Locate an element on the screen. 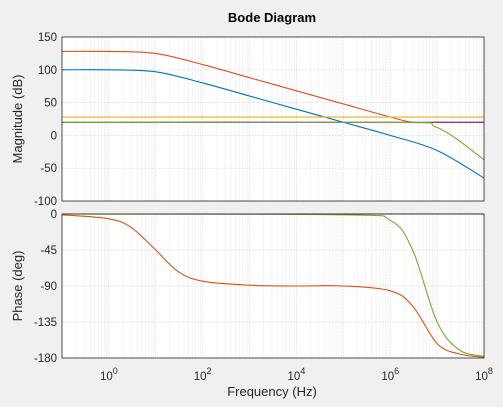  x-tick-label: 10⁰ is located at coordinates (109, 374).